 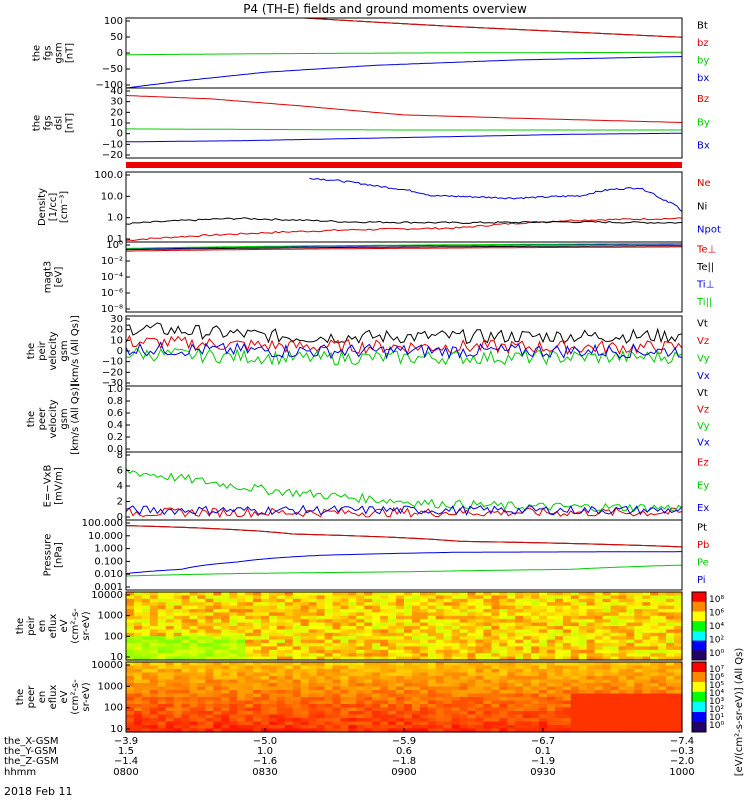 What do you see at coordinates (115, 401) in the screenshot?
I see `y-tick-label: 0.8` at bounding box center [115, 401].